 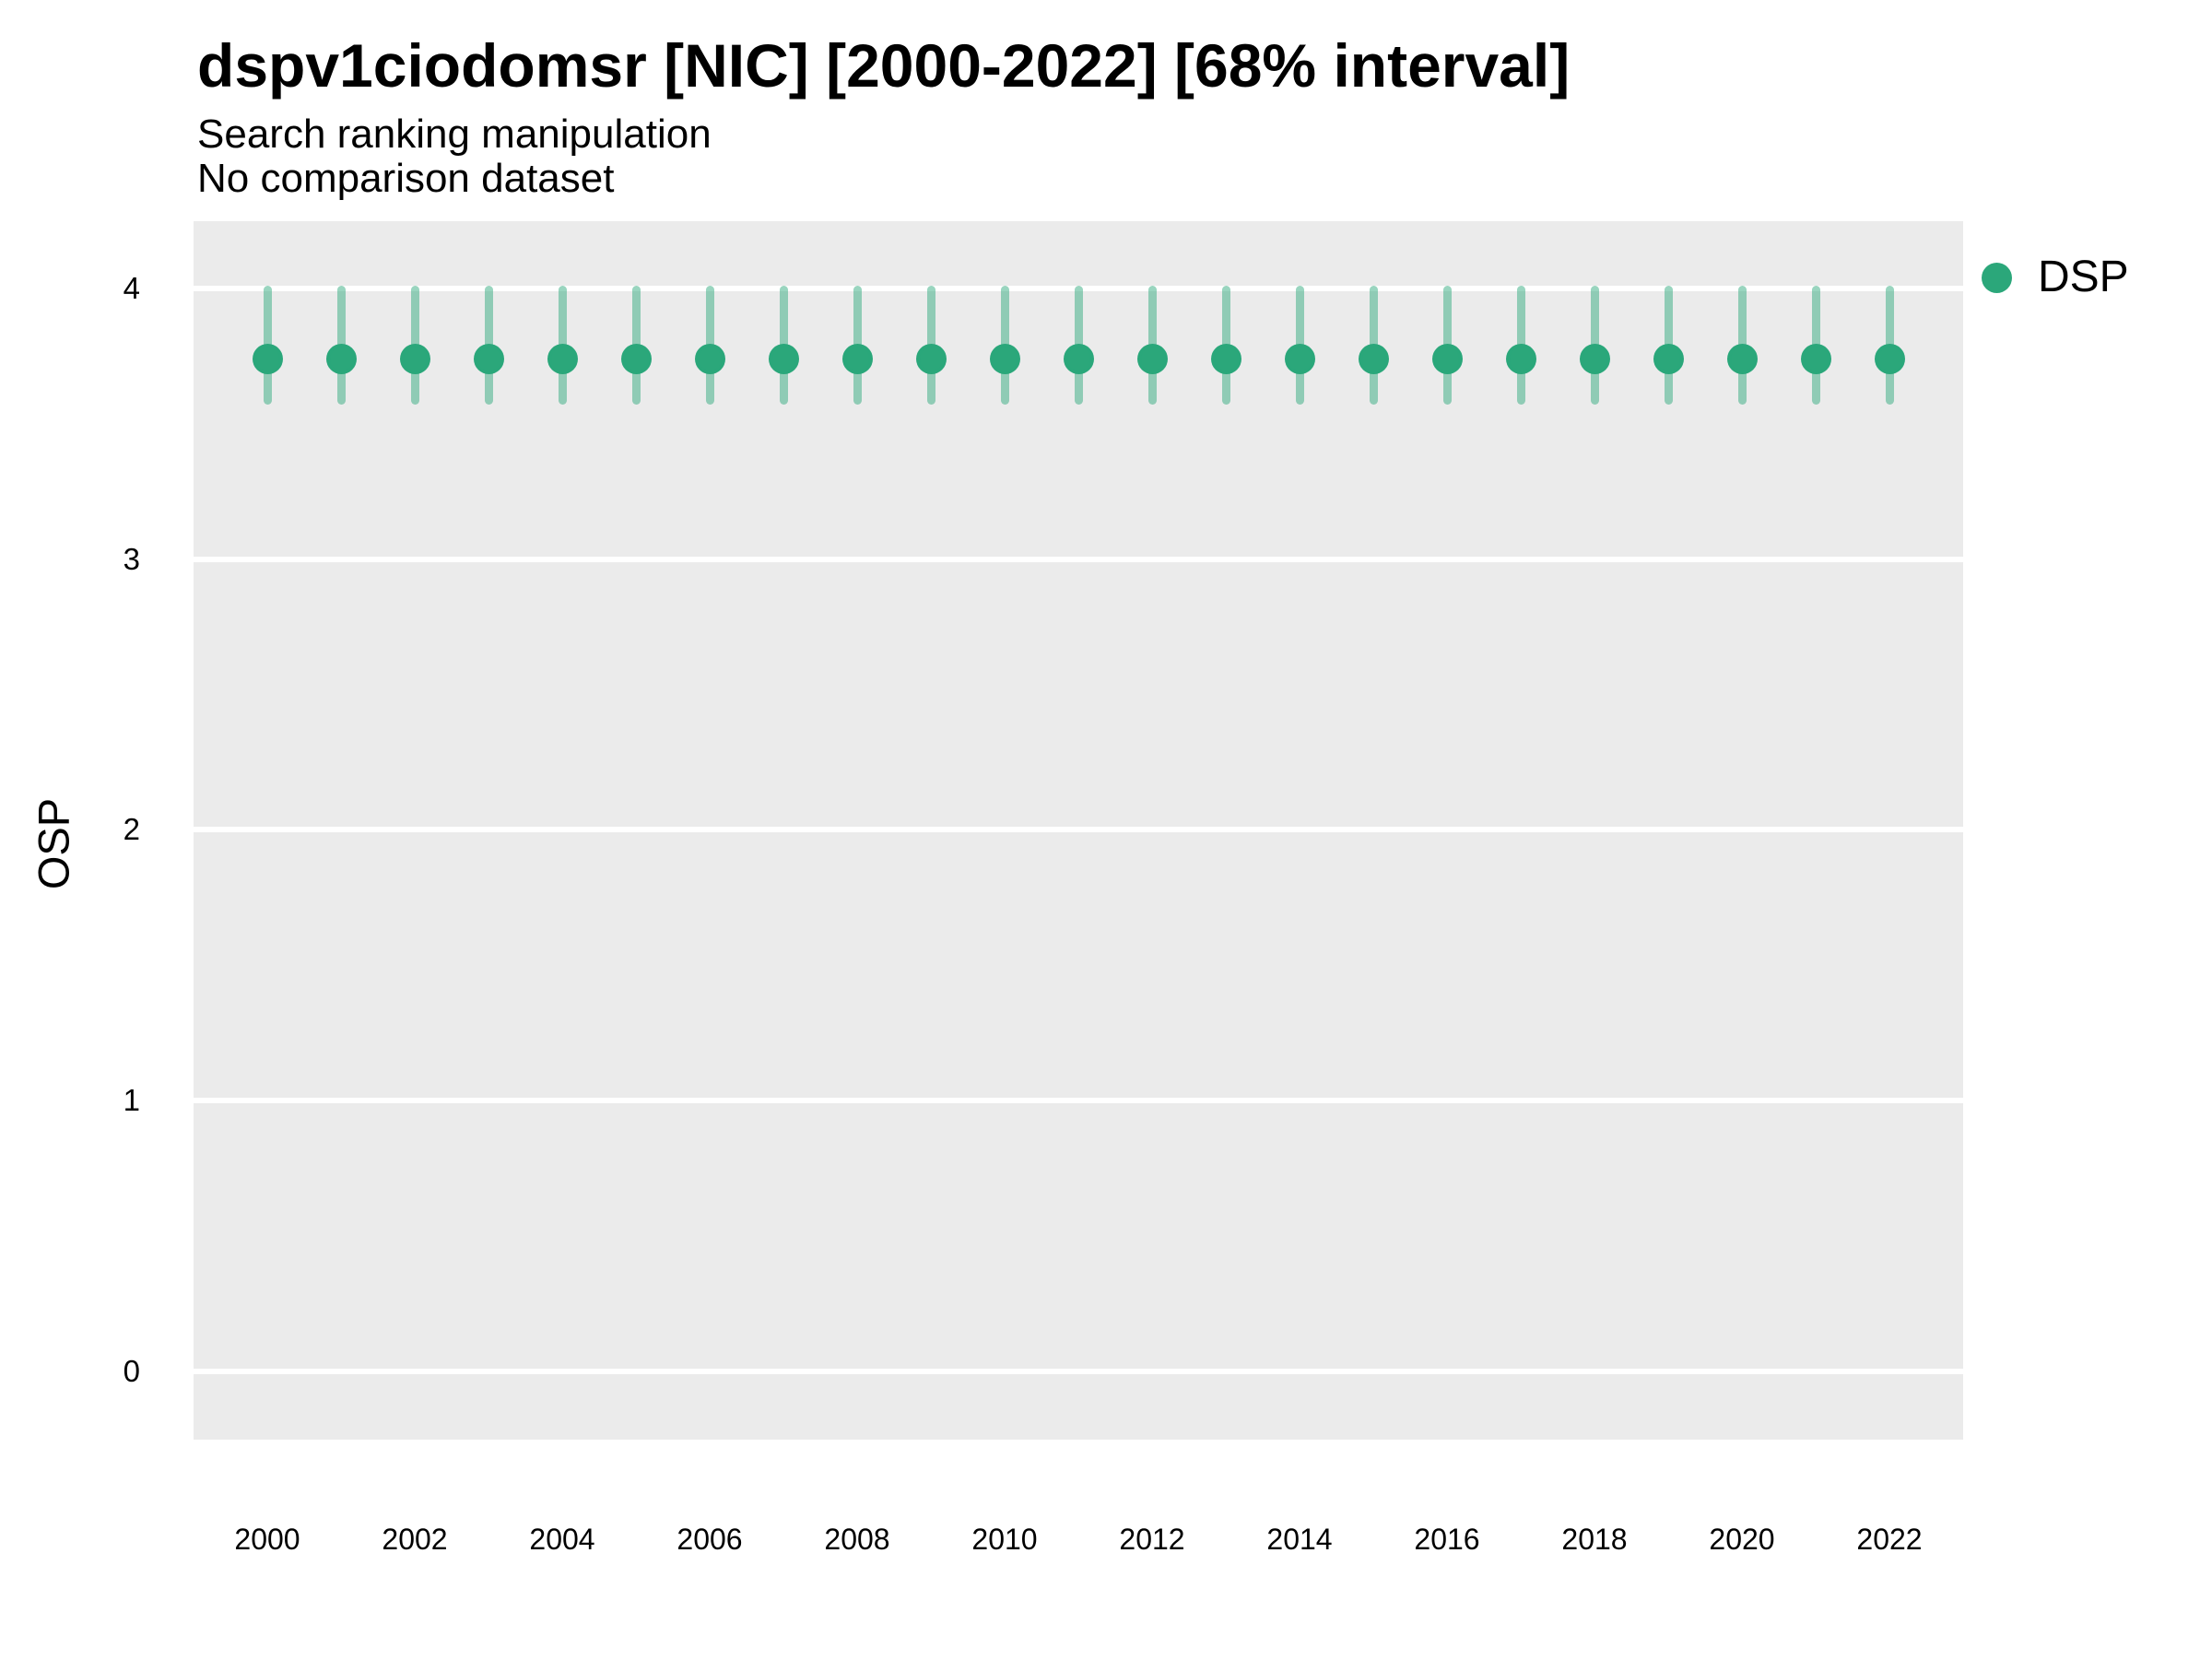 I want to click on x-tick-label: 2018, so click(x=1594, y=1539).